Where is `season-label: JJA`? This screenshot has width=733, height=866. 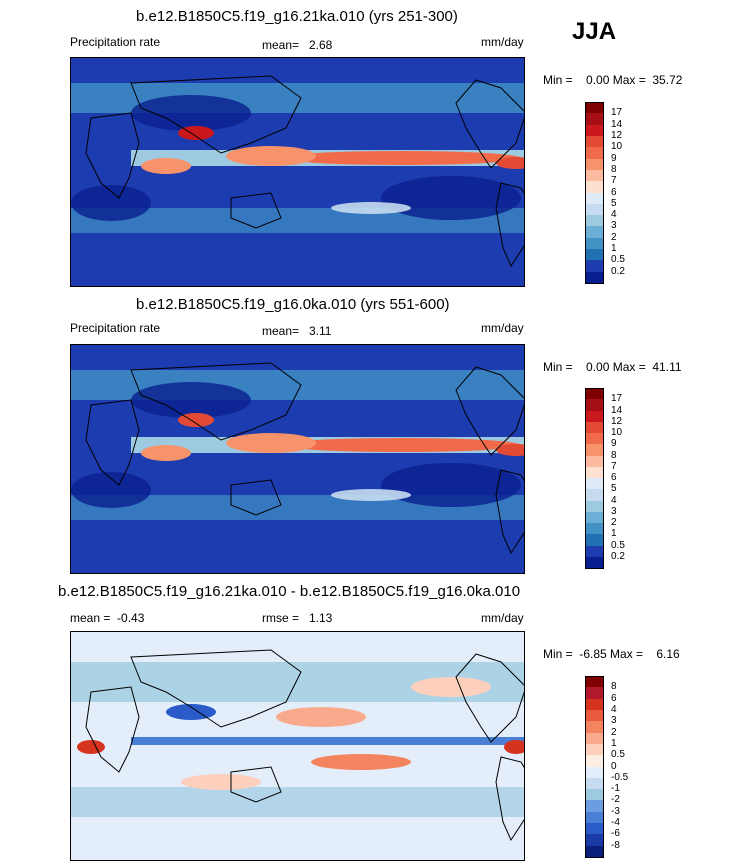
season-label: JJA is located at coordinates (594, 31).